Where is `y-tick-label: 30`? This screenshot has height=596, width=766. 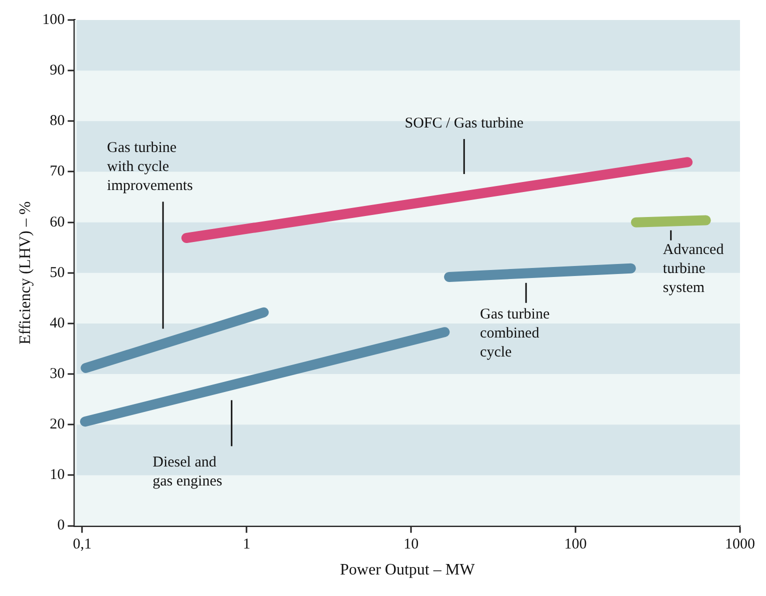
y-tick-label: 30 is located at coordinates (57, 374).